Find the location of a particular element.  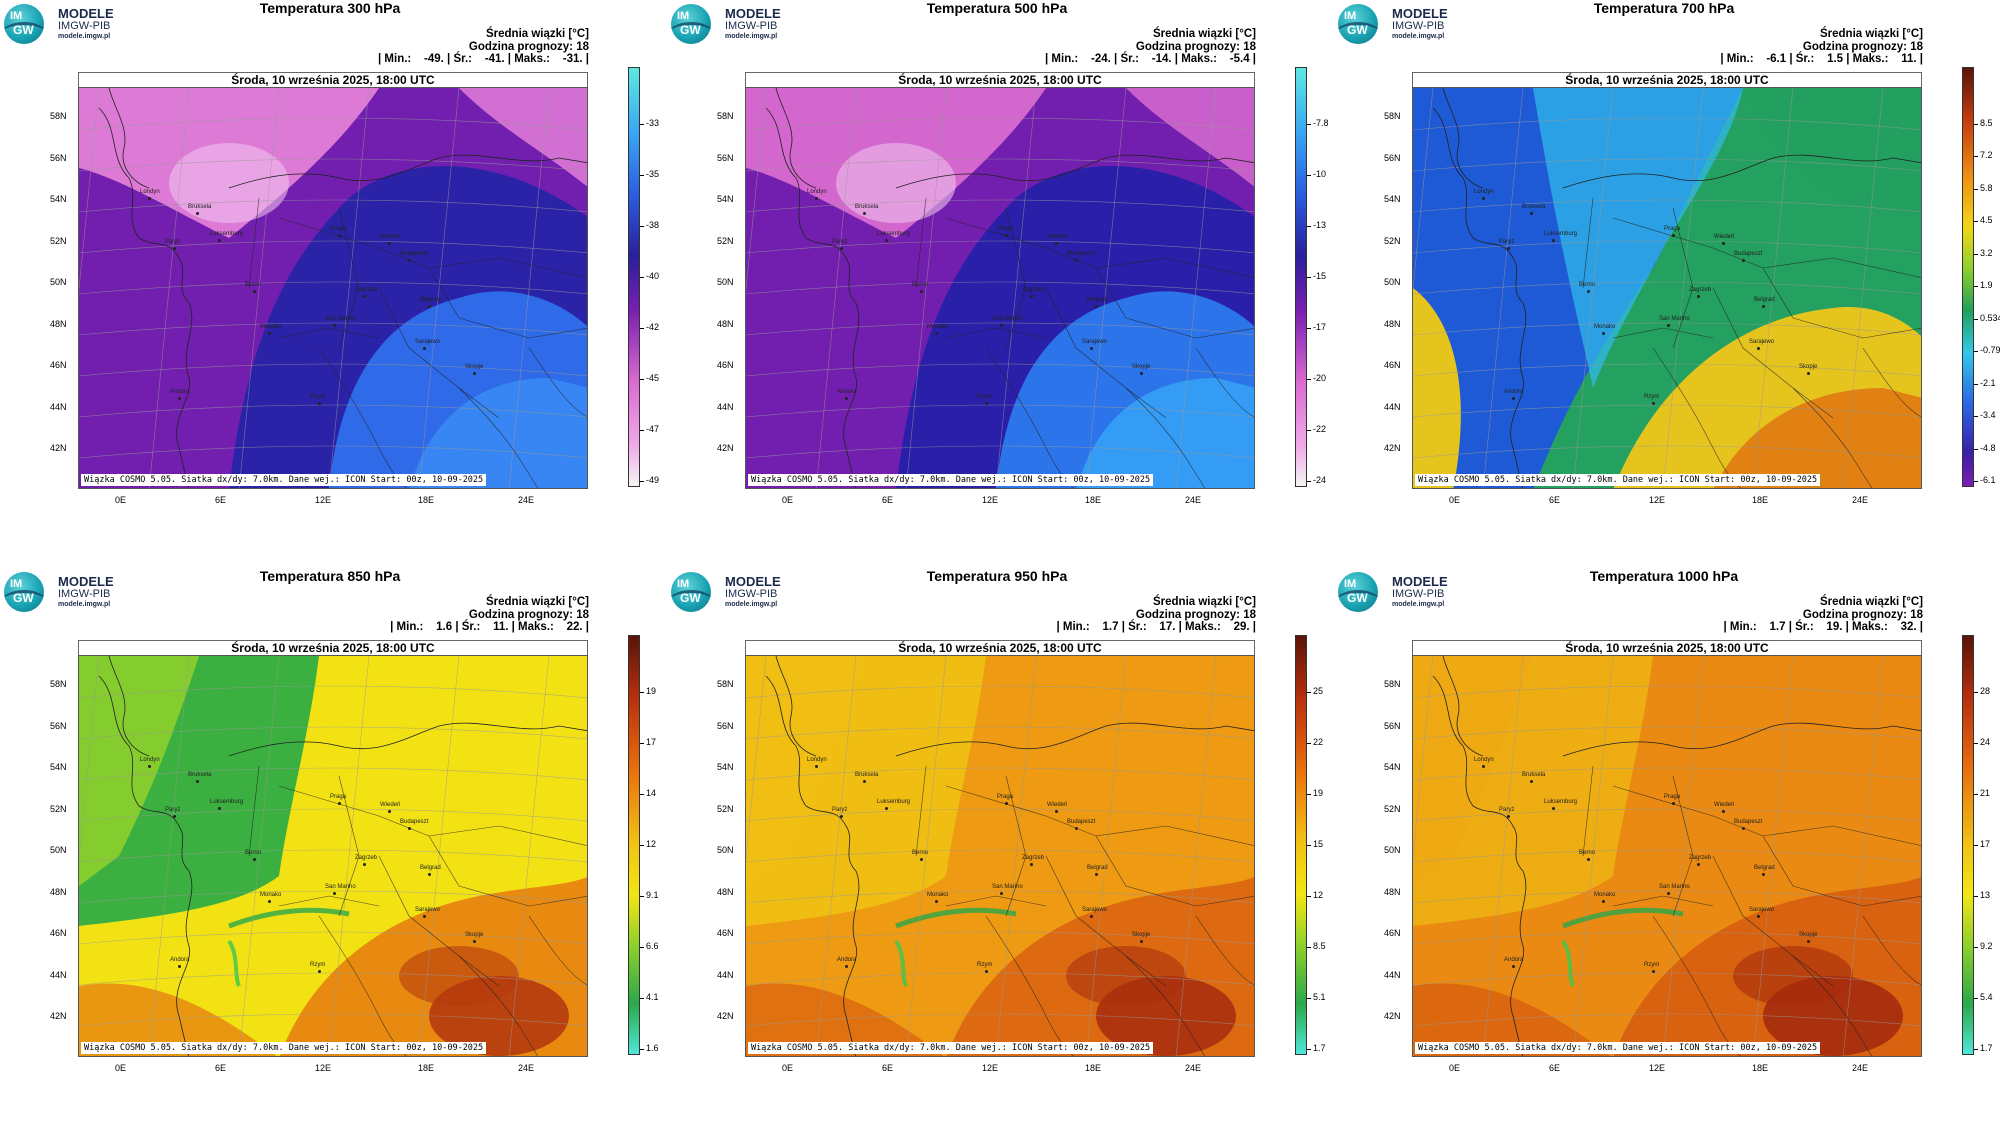

colorbar-tick: -33 is located at coordinates (649, 123).